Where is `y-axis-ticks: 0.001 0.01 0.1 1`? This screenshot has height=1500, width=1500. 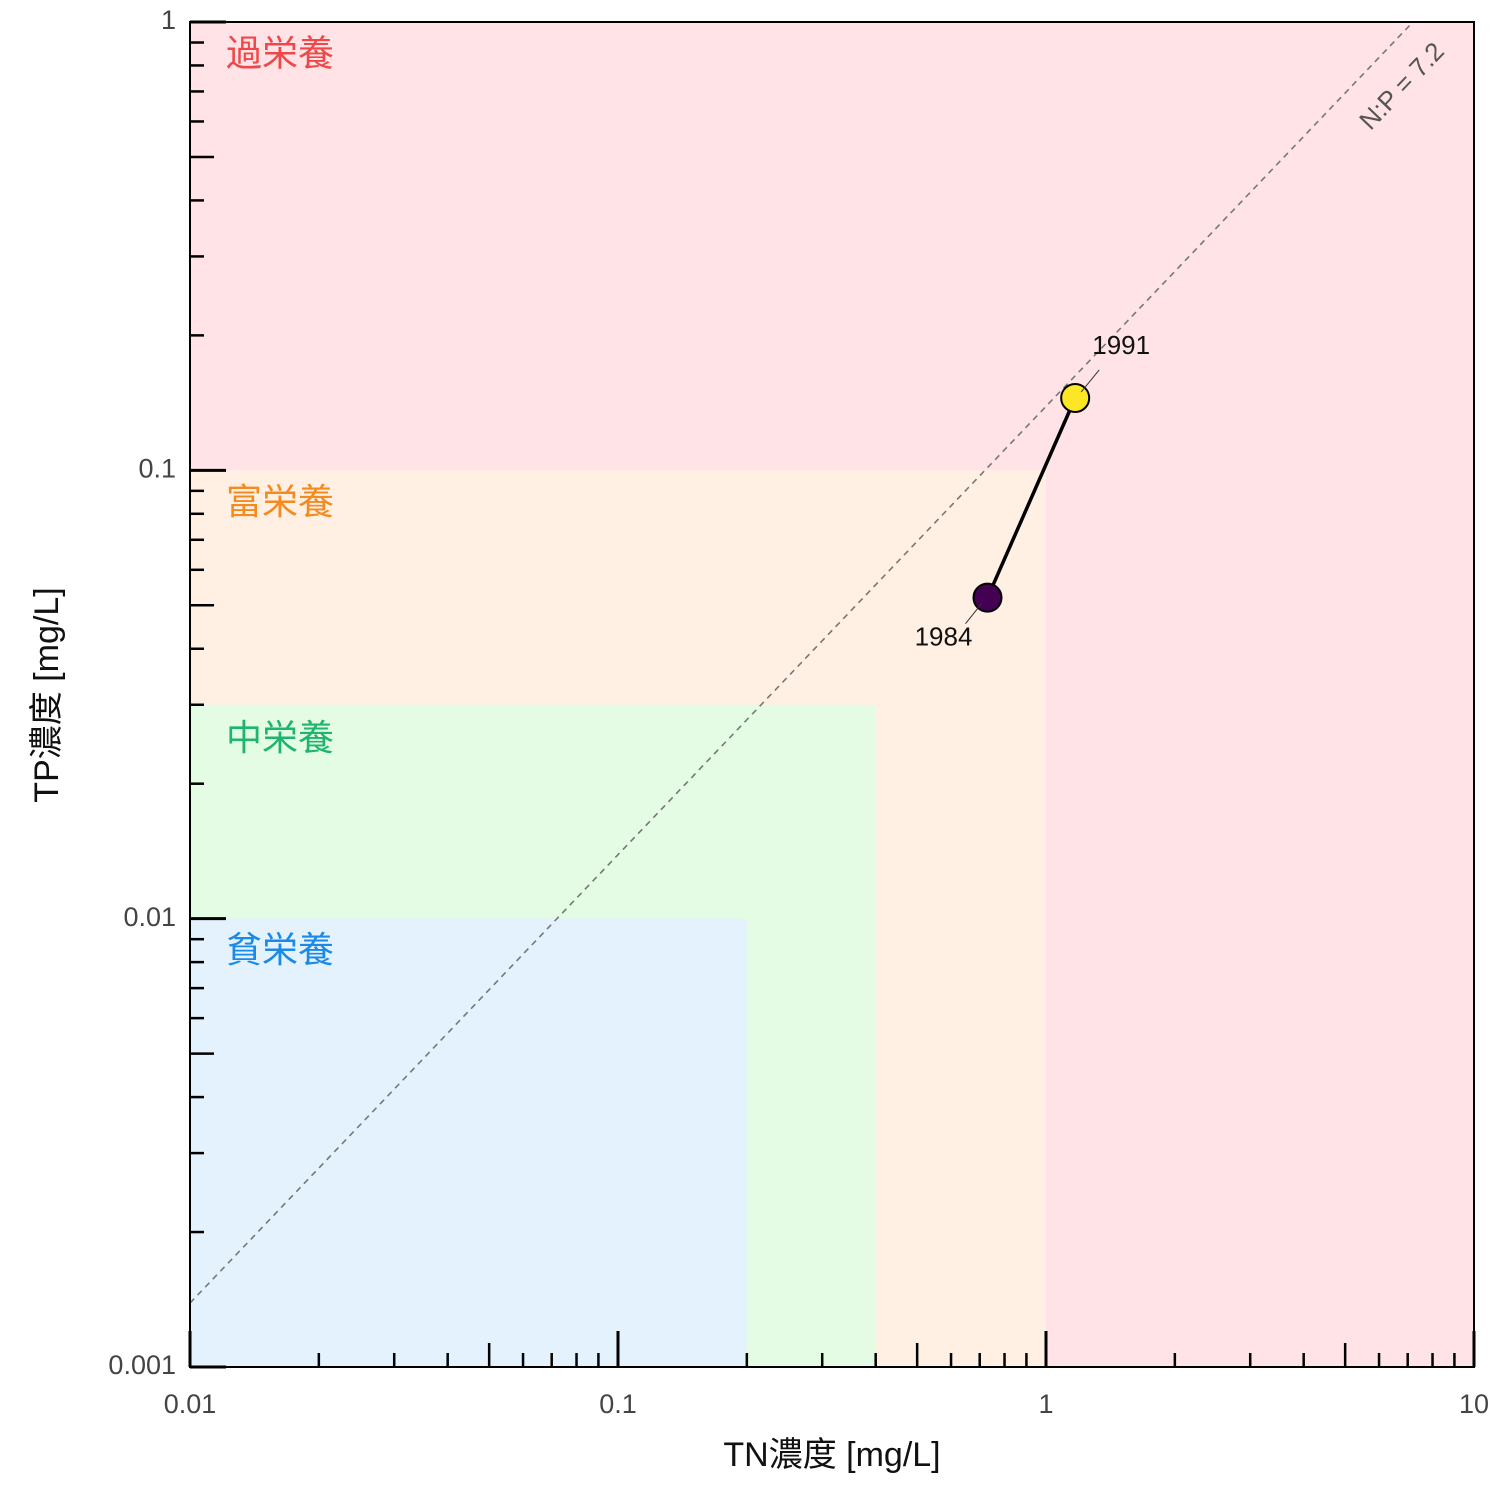
y-axis-ticks: 0.001 0.01 0.1 1 is located at coordinates (167, 692).